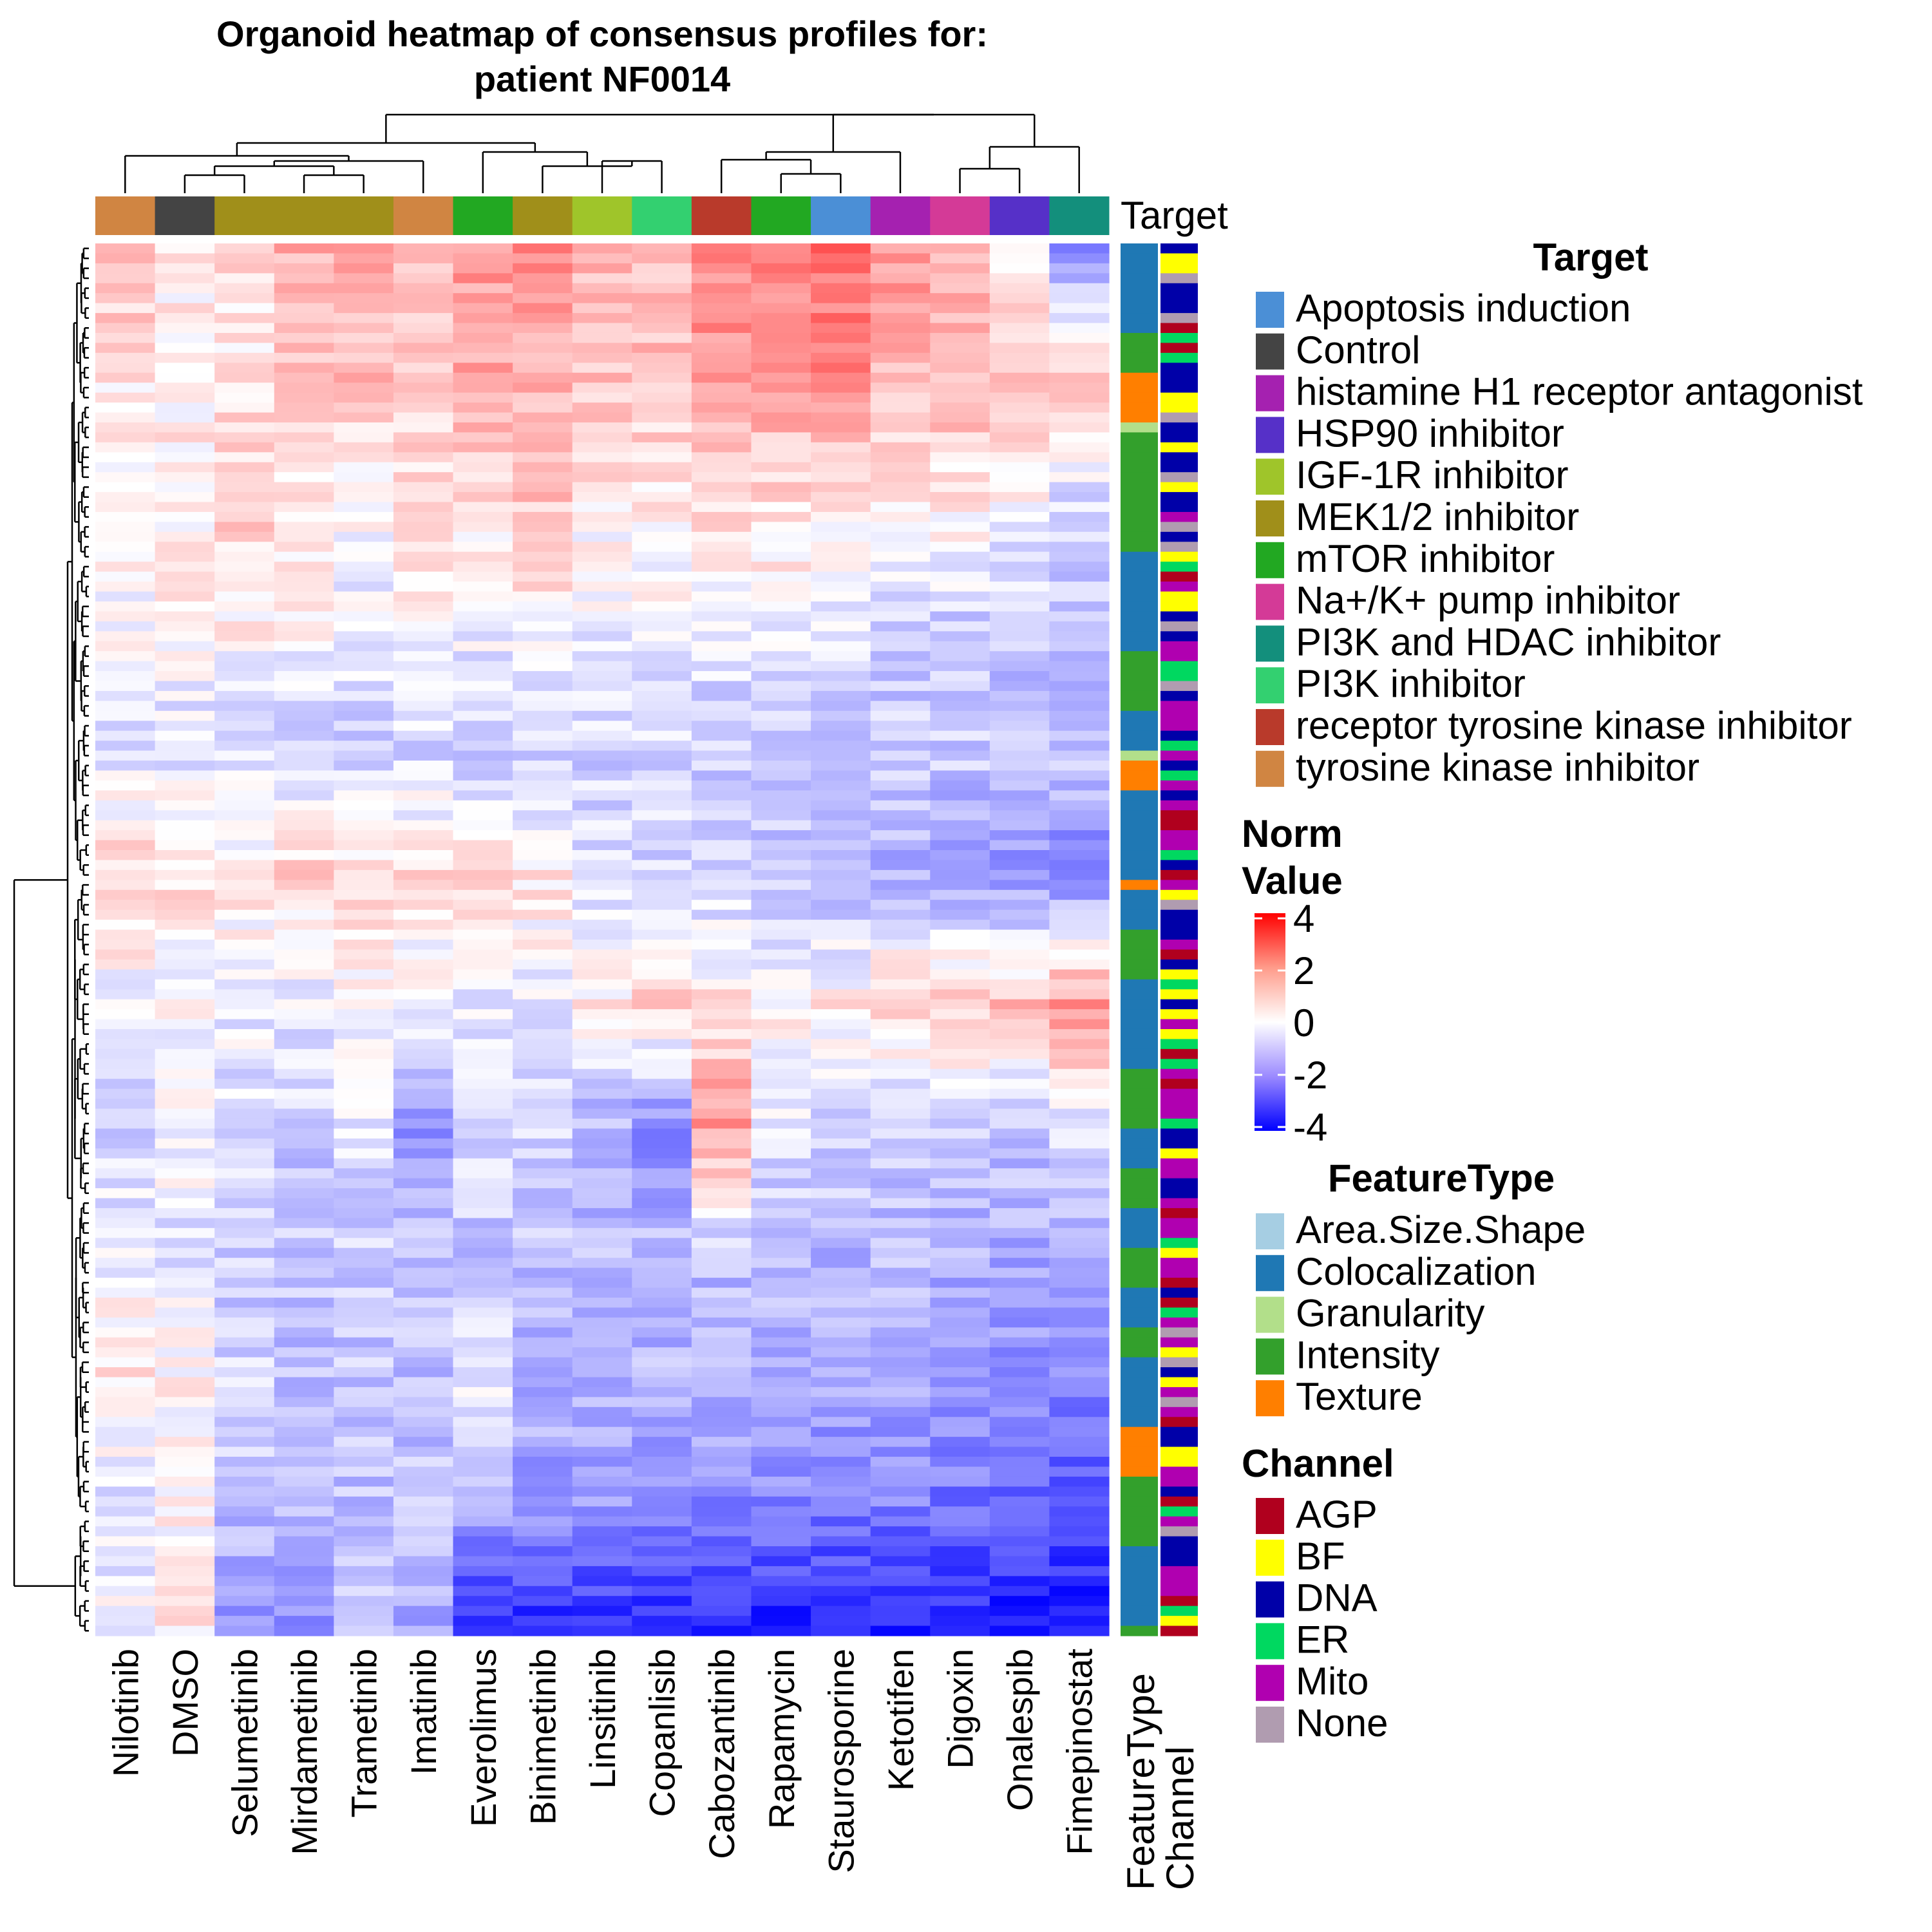 The width and height of the screenshot is (1932, 1932). I want to click on channel-legend-label: Mito, so click(1332, 1682).